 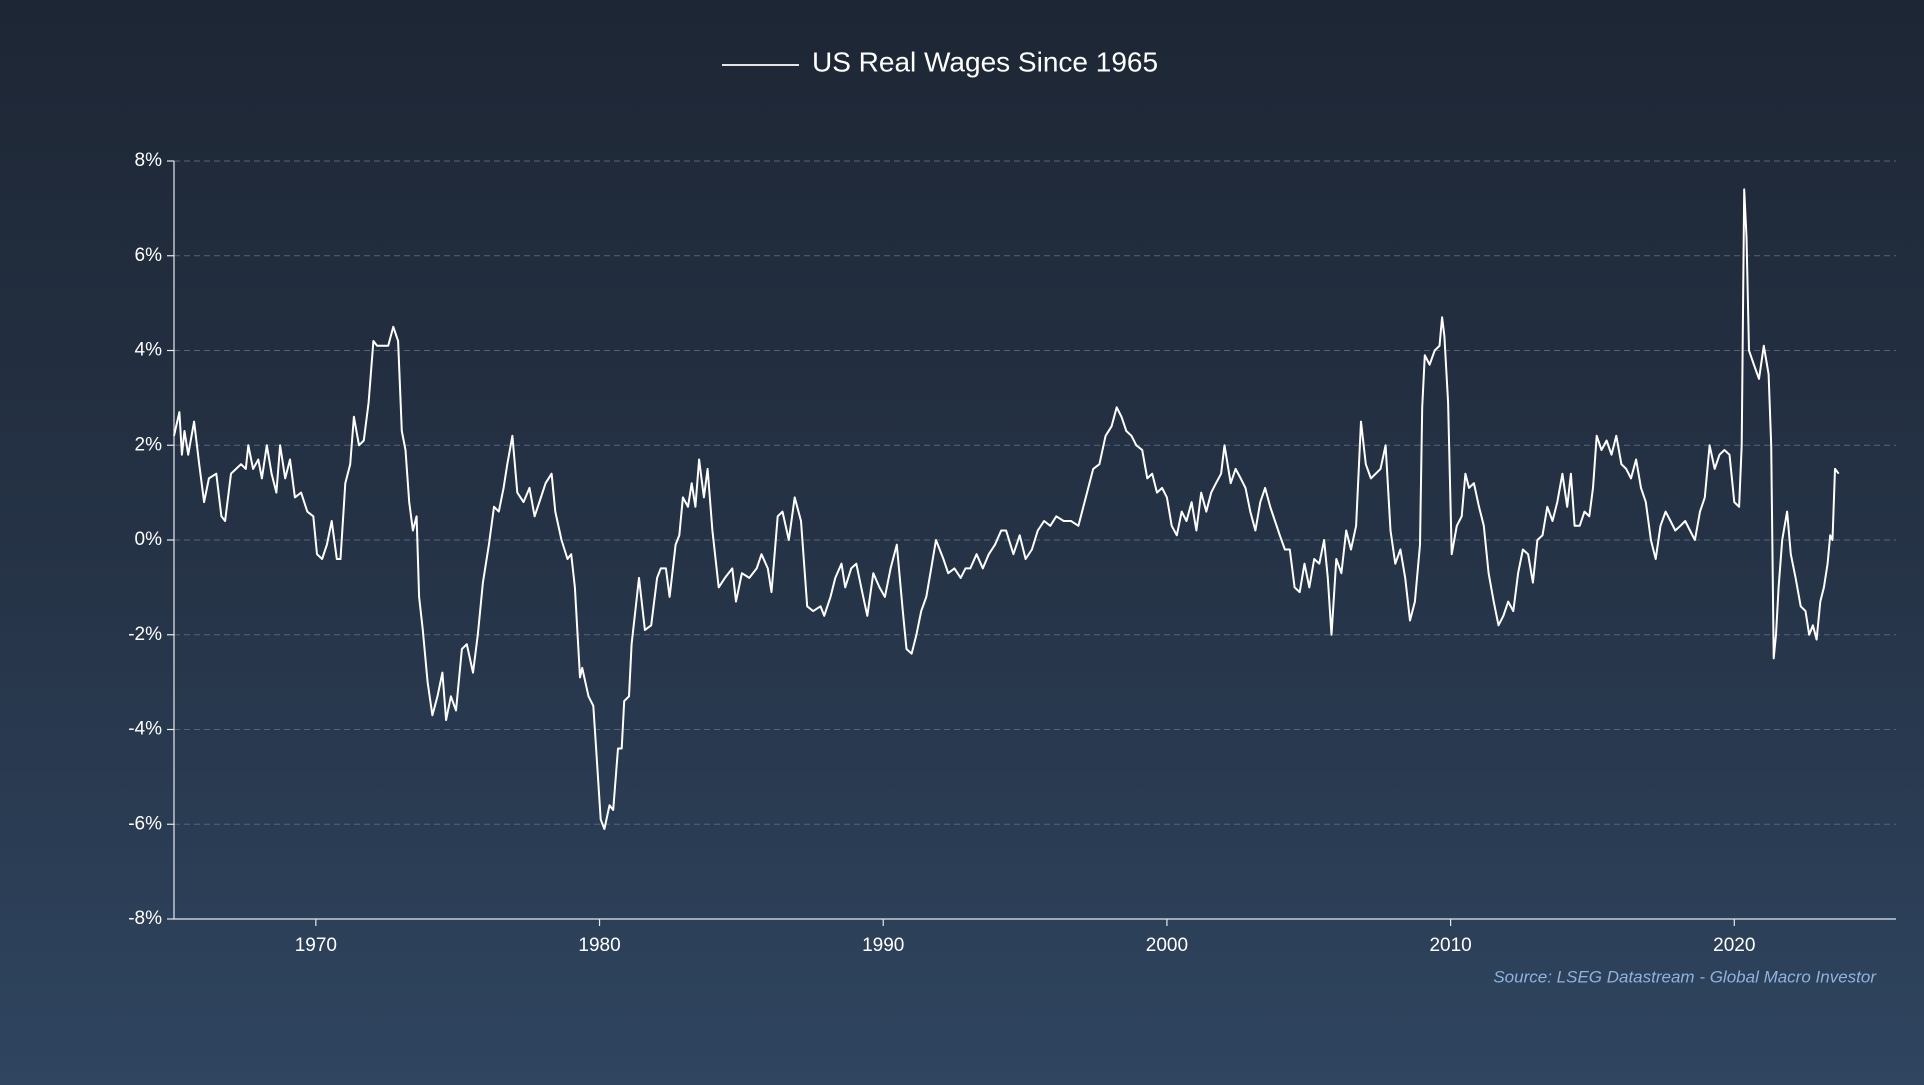 What do you see at coordinates (145, 729) in the screenshot?
I see `y-tick-label: -4%` at bounding box center [145, 729].